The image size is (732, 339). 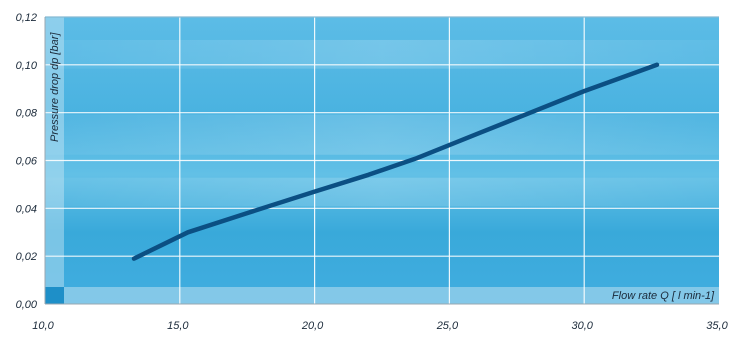 I want to click on x-tick-label-0: 10,0, so click(x=43, y=326).